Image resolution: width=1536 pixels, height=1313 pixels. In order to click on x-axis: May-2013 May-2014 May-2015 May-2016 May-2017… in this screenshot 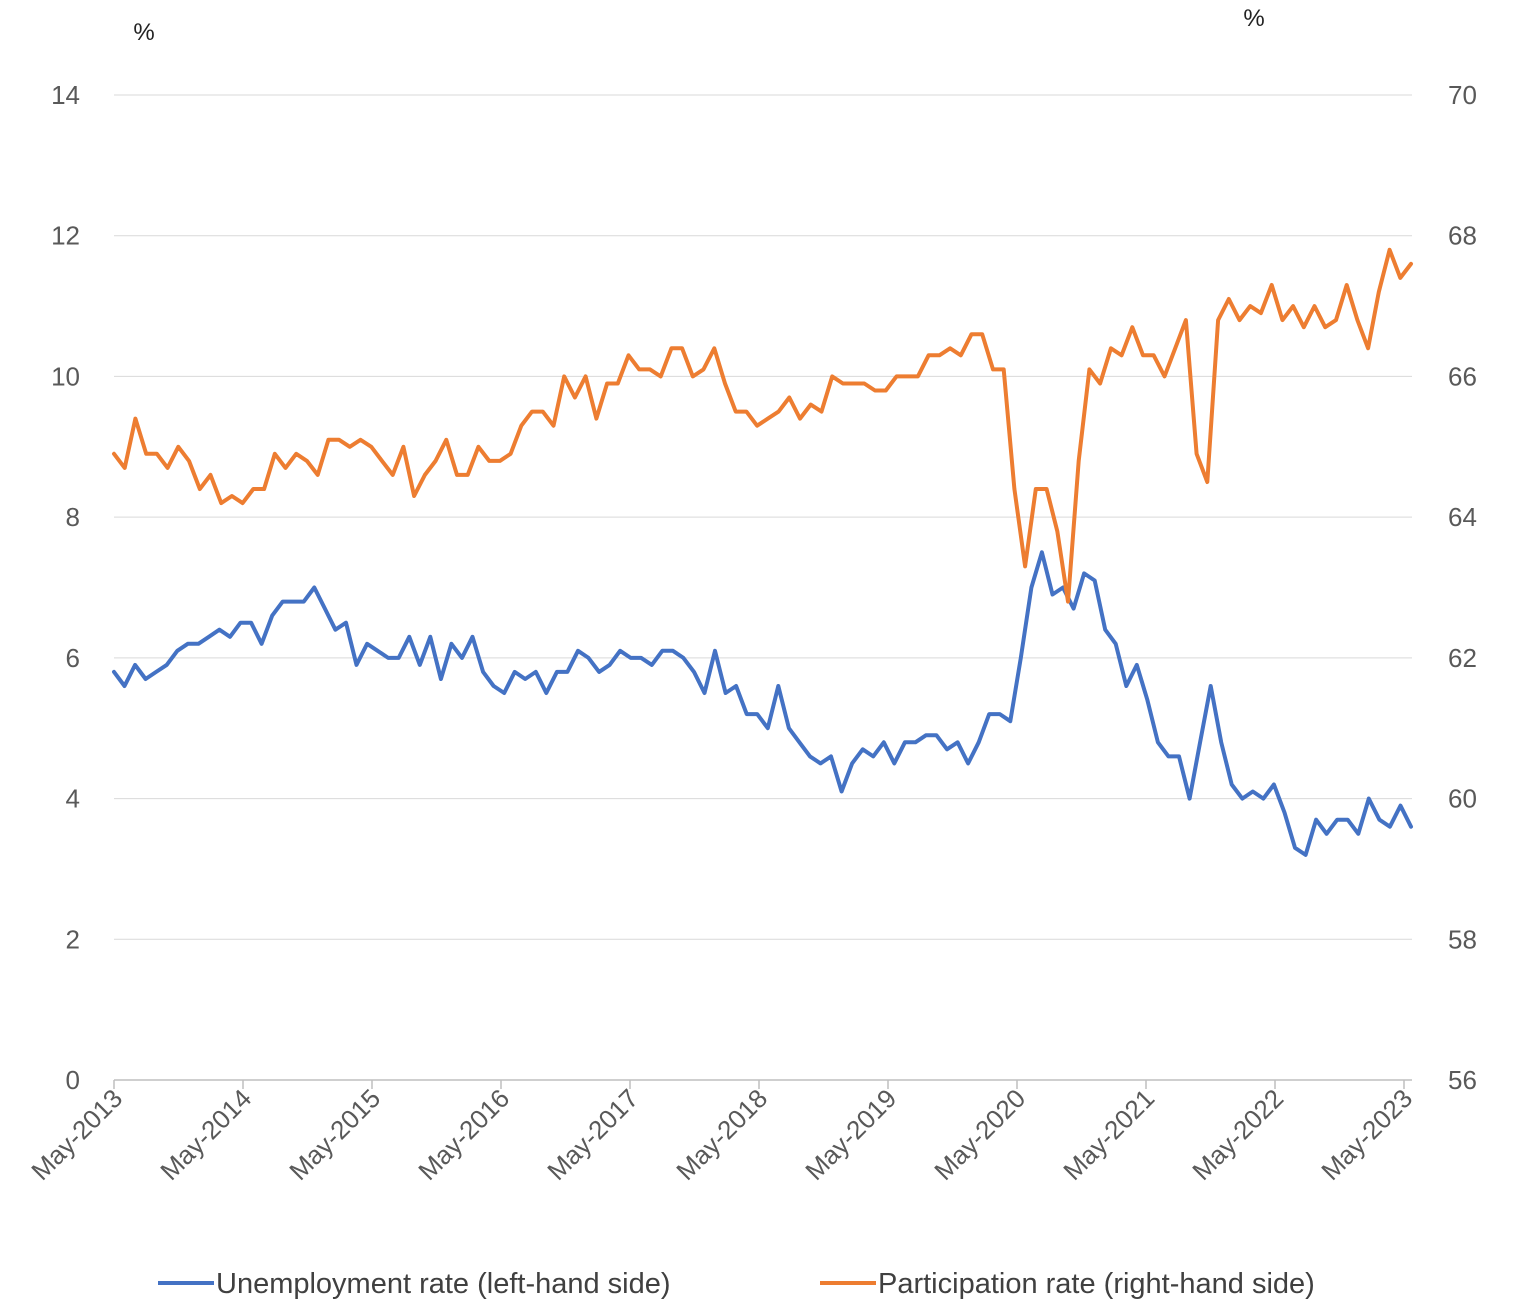, I will do `click(721, 1132)`.